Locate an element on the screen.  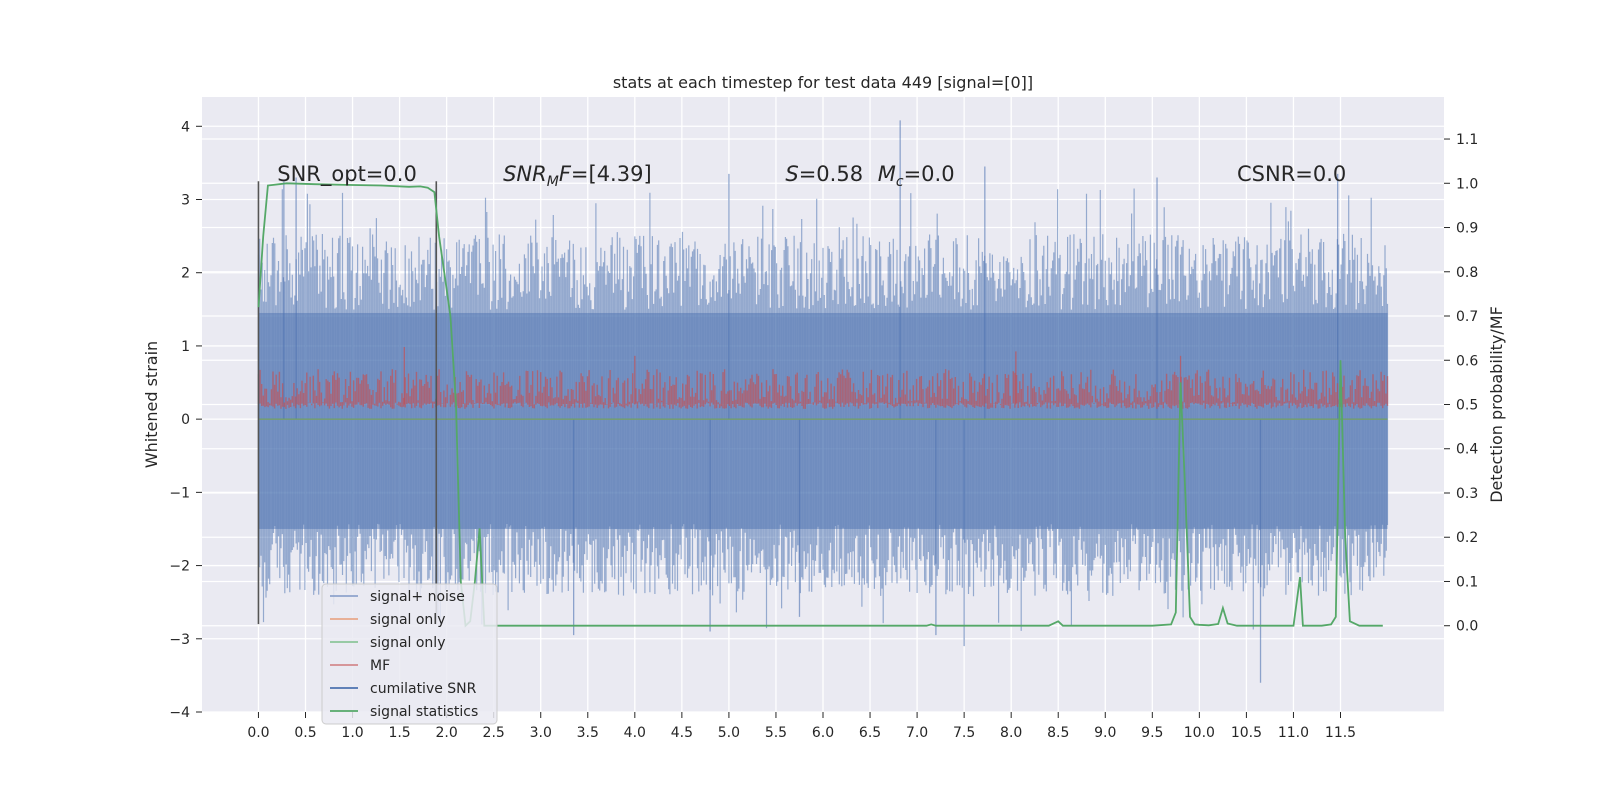
y-tick-label: 4 is located at coordinates (185, 127).